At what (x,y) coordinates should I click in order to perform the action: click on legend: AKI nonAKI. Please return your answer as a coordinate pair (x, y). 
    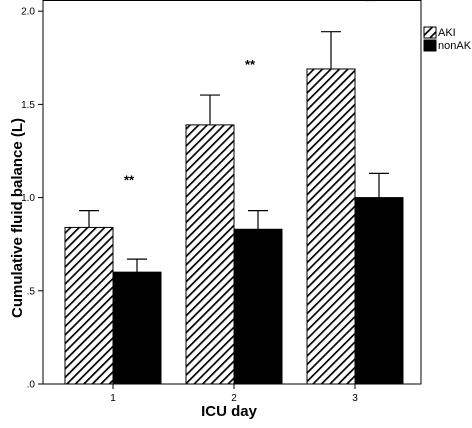
    Looking at the image, I should click on (447, 39).